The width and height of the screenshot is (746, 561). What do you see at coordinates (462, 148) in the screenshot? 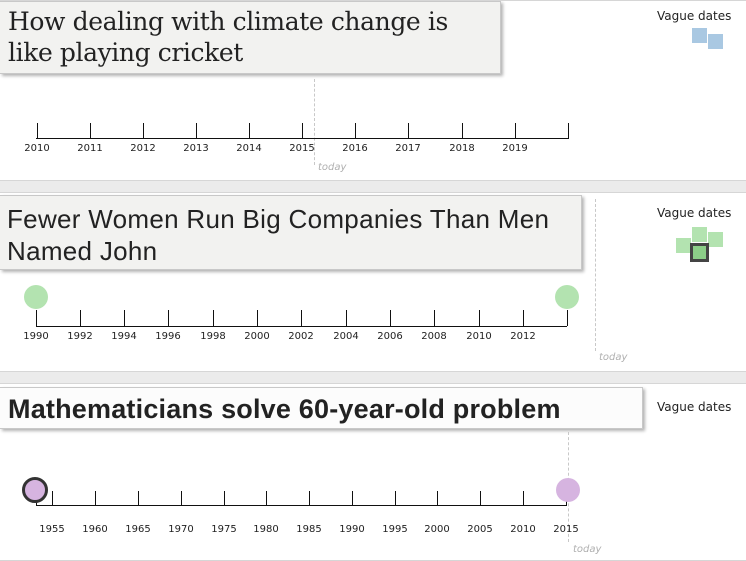
I see `axis-tick-label: 2018` at bounding box center [462, 148].